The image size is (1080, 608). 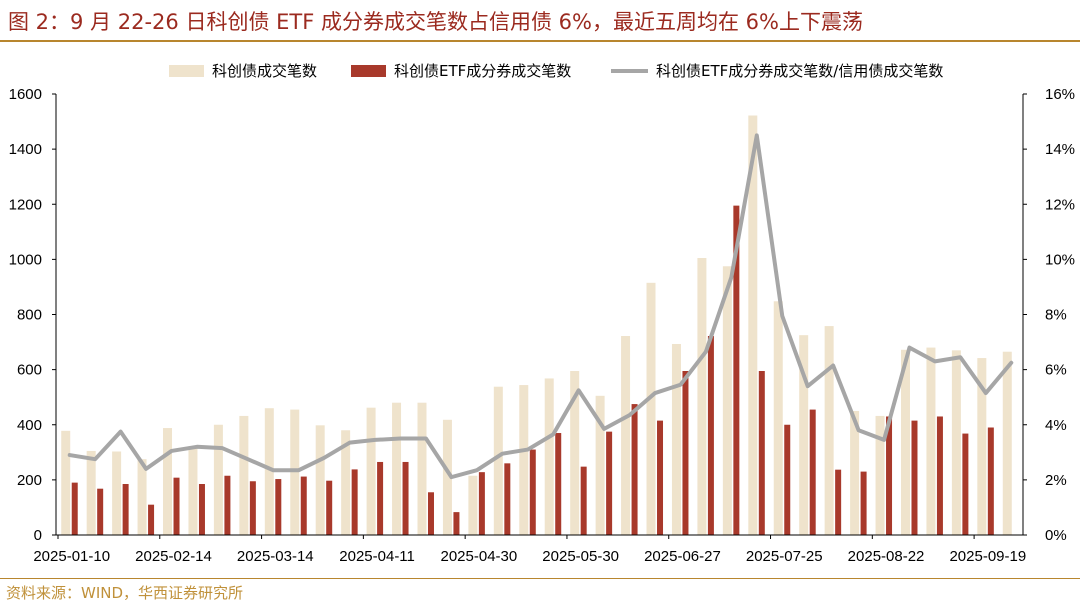 What do you see at coordinates (1060, 259) in the screenshot?
I see `y-right-tick-label: 10%` at bounding box center [1060, 259].